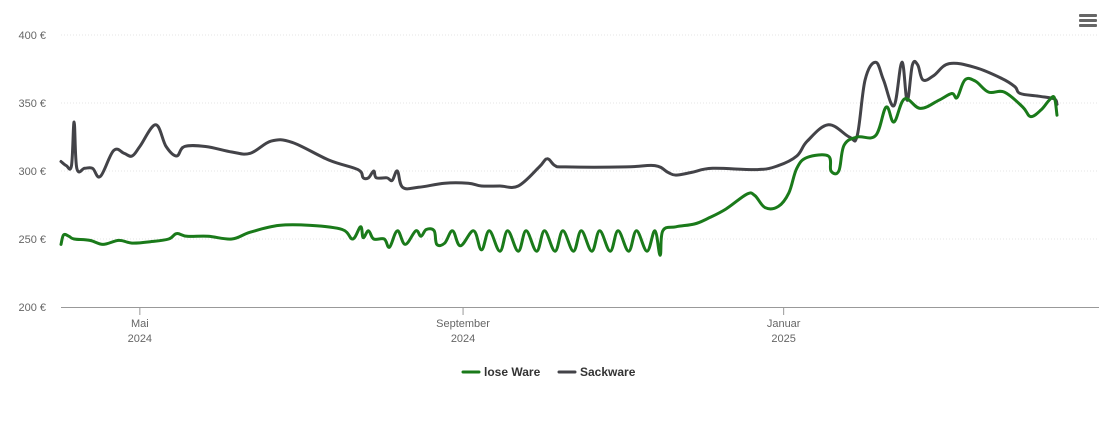 The image size is (1110, 422). I want to click on legend-item-sackware: Sackware, so click(596, 372).